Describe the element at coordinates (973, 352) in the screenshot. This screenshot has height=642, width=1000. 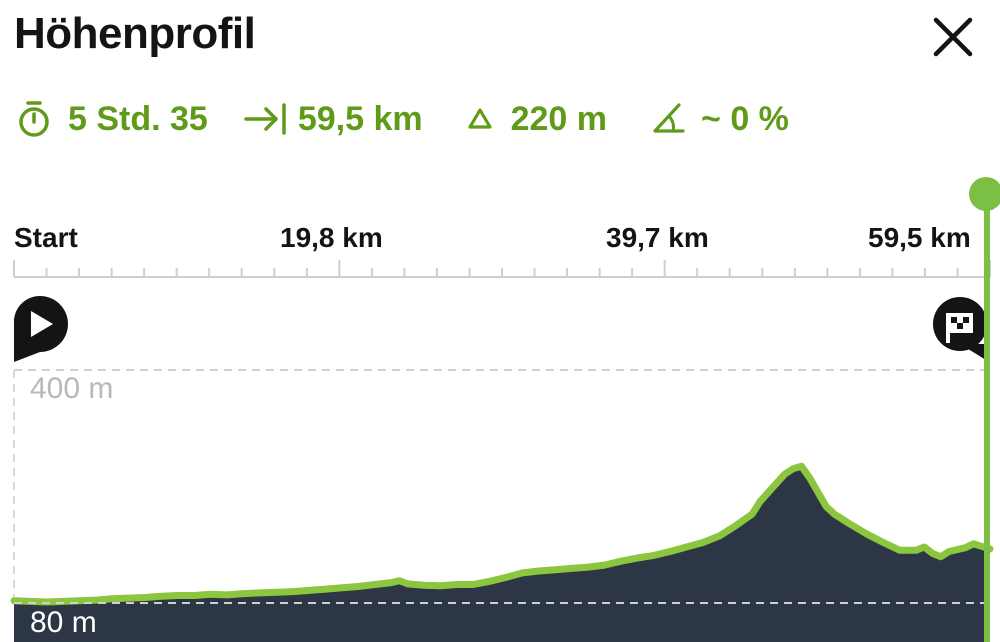
I see `finish-pin-tail` at that location.